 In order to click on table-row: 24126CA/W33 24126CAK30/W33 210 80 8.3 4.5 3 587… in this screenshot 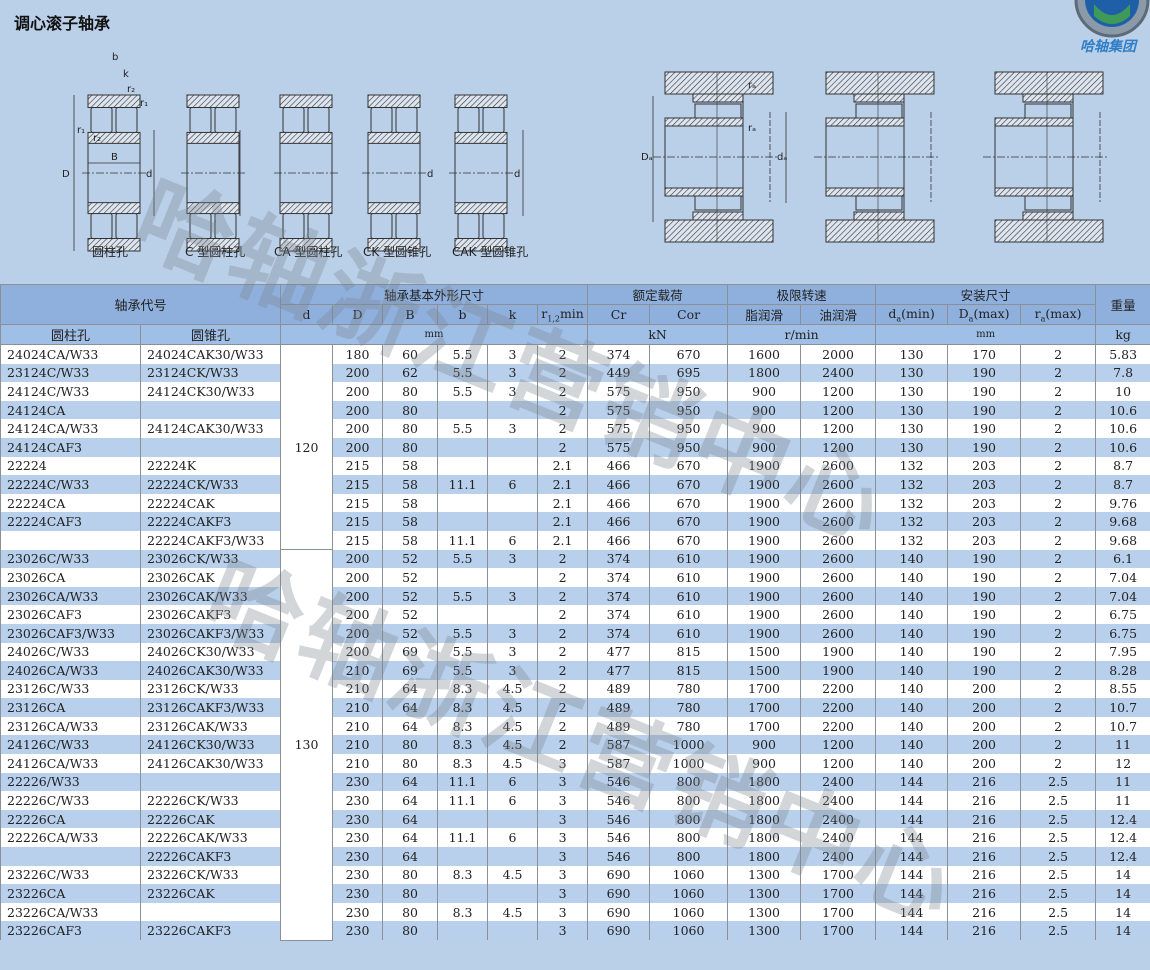, I will do `click(575, 763)`.